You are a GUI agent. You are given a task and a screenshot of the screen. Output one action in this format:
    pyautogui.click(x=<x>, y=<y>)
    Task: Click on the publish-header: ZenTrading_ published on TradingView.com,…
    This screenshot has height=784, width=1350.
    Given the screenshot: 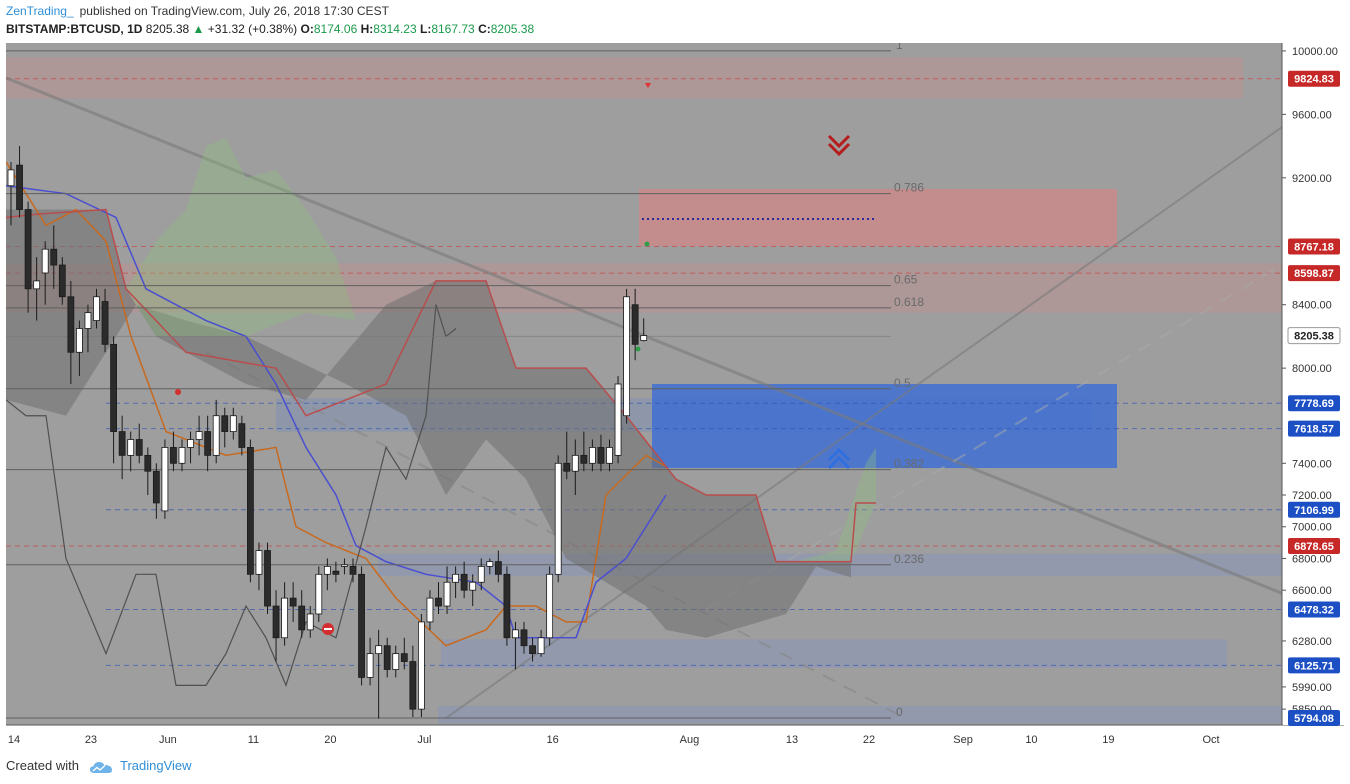 What is the action you would take?
    pyautogui.click(x=197, y=11)
    